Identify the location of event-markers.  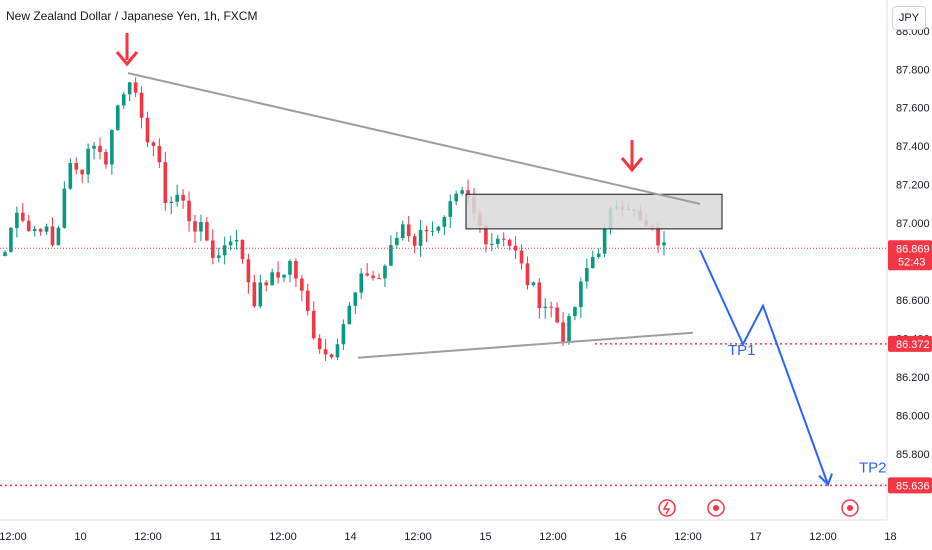
(758, 508).